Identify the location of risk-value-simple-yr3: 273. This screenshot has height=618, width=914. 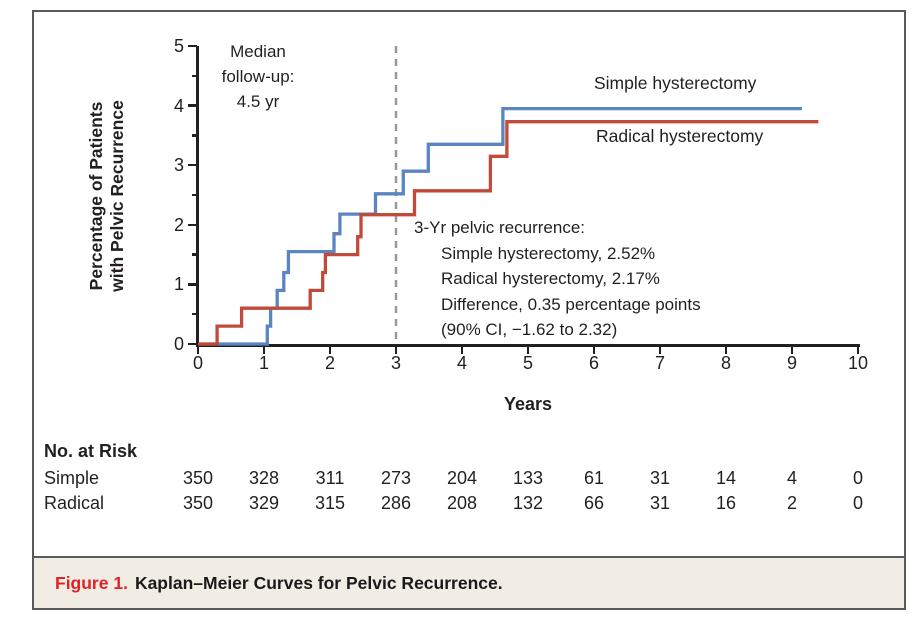
(396, 478).